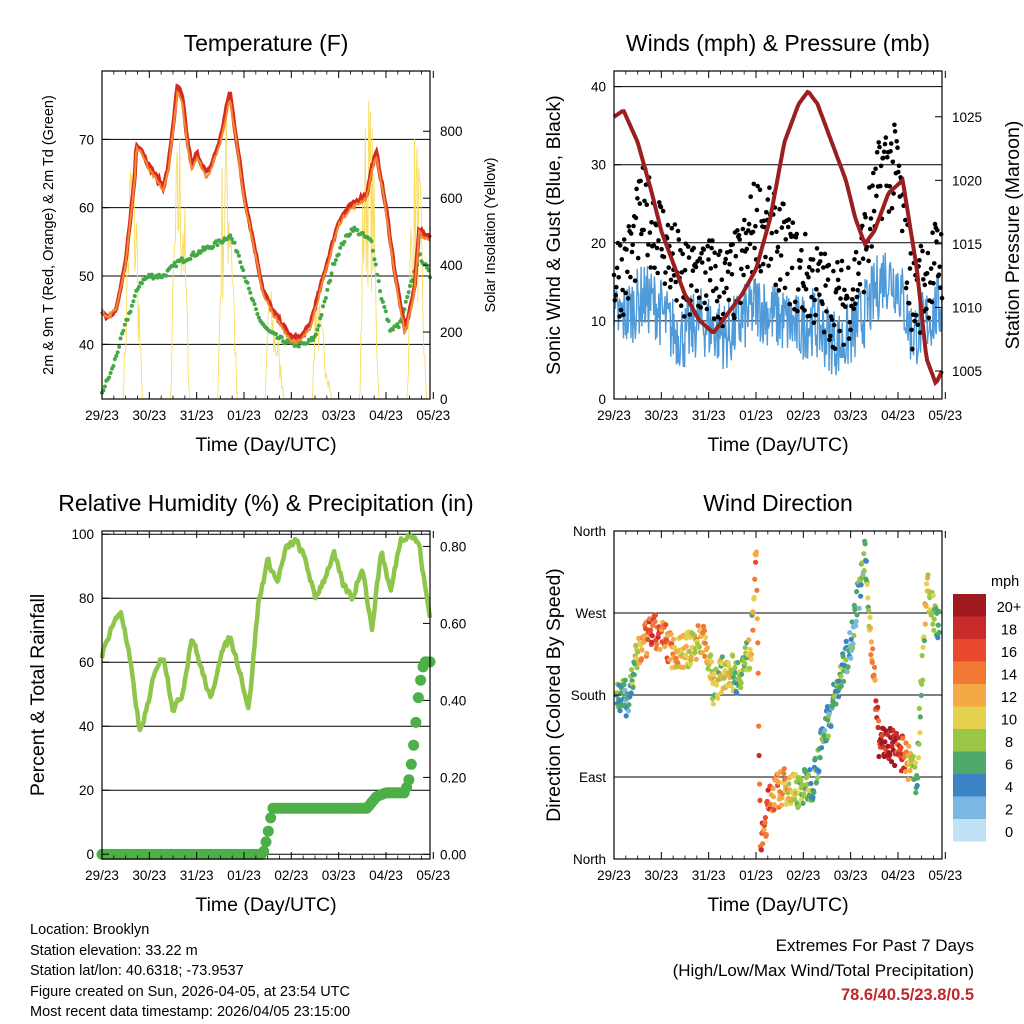 This screenshot has width=1024, height=1024. Describe the element at coordinates (803, 415) in the screenshot. I see `panel2-xtick-label: 02/23` at that location.